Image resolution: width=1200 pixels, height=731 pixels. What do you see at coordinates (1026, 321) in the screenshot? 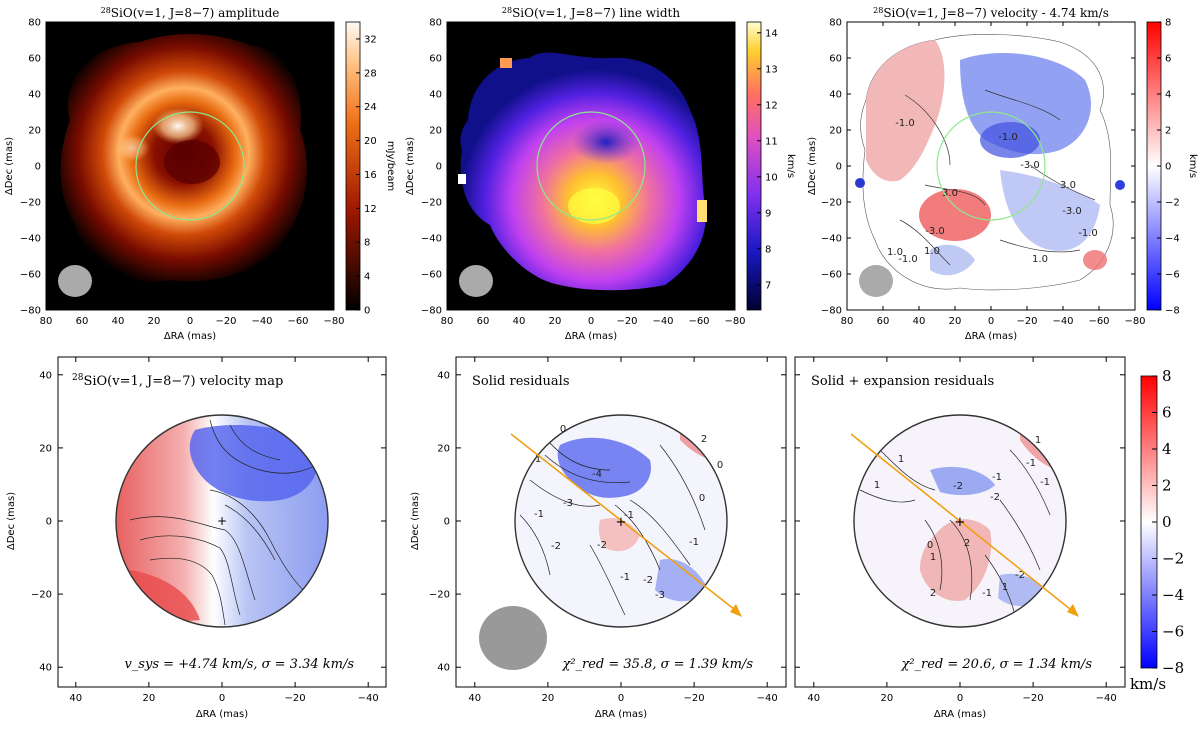
I see `x-tick-label: −20` at bounding box center [1026, 321].